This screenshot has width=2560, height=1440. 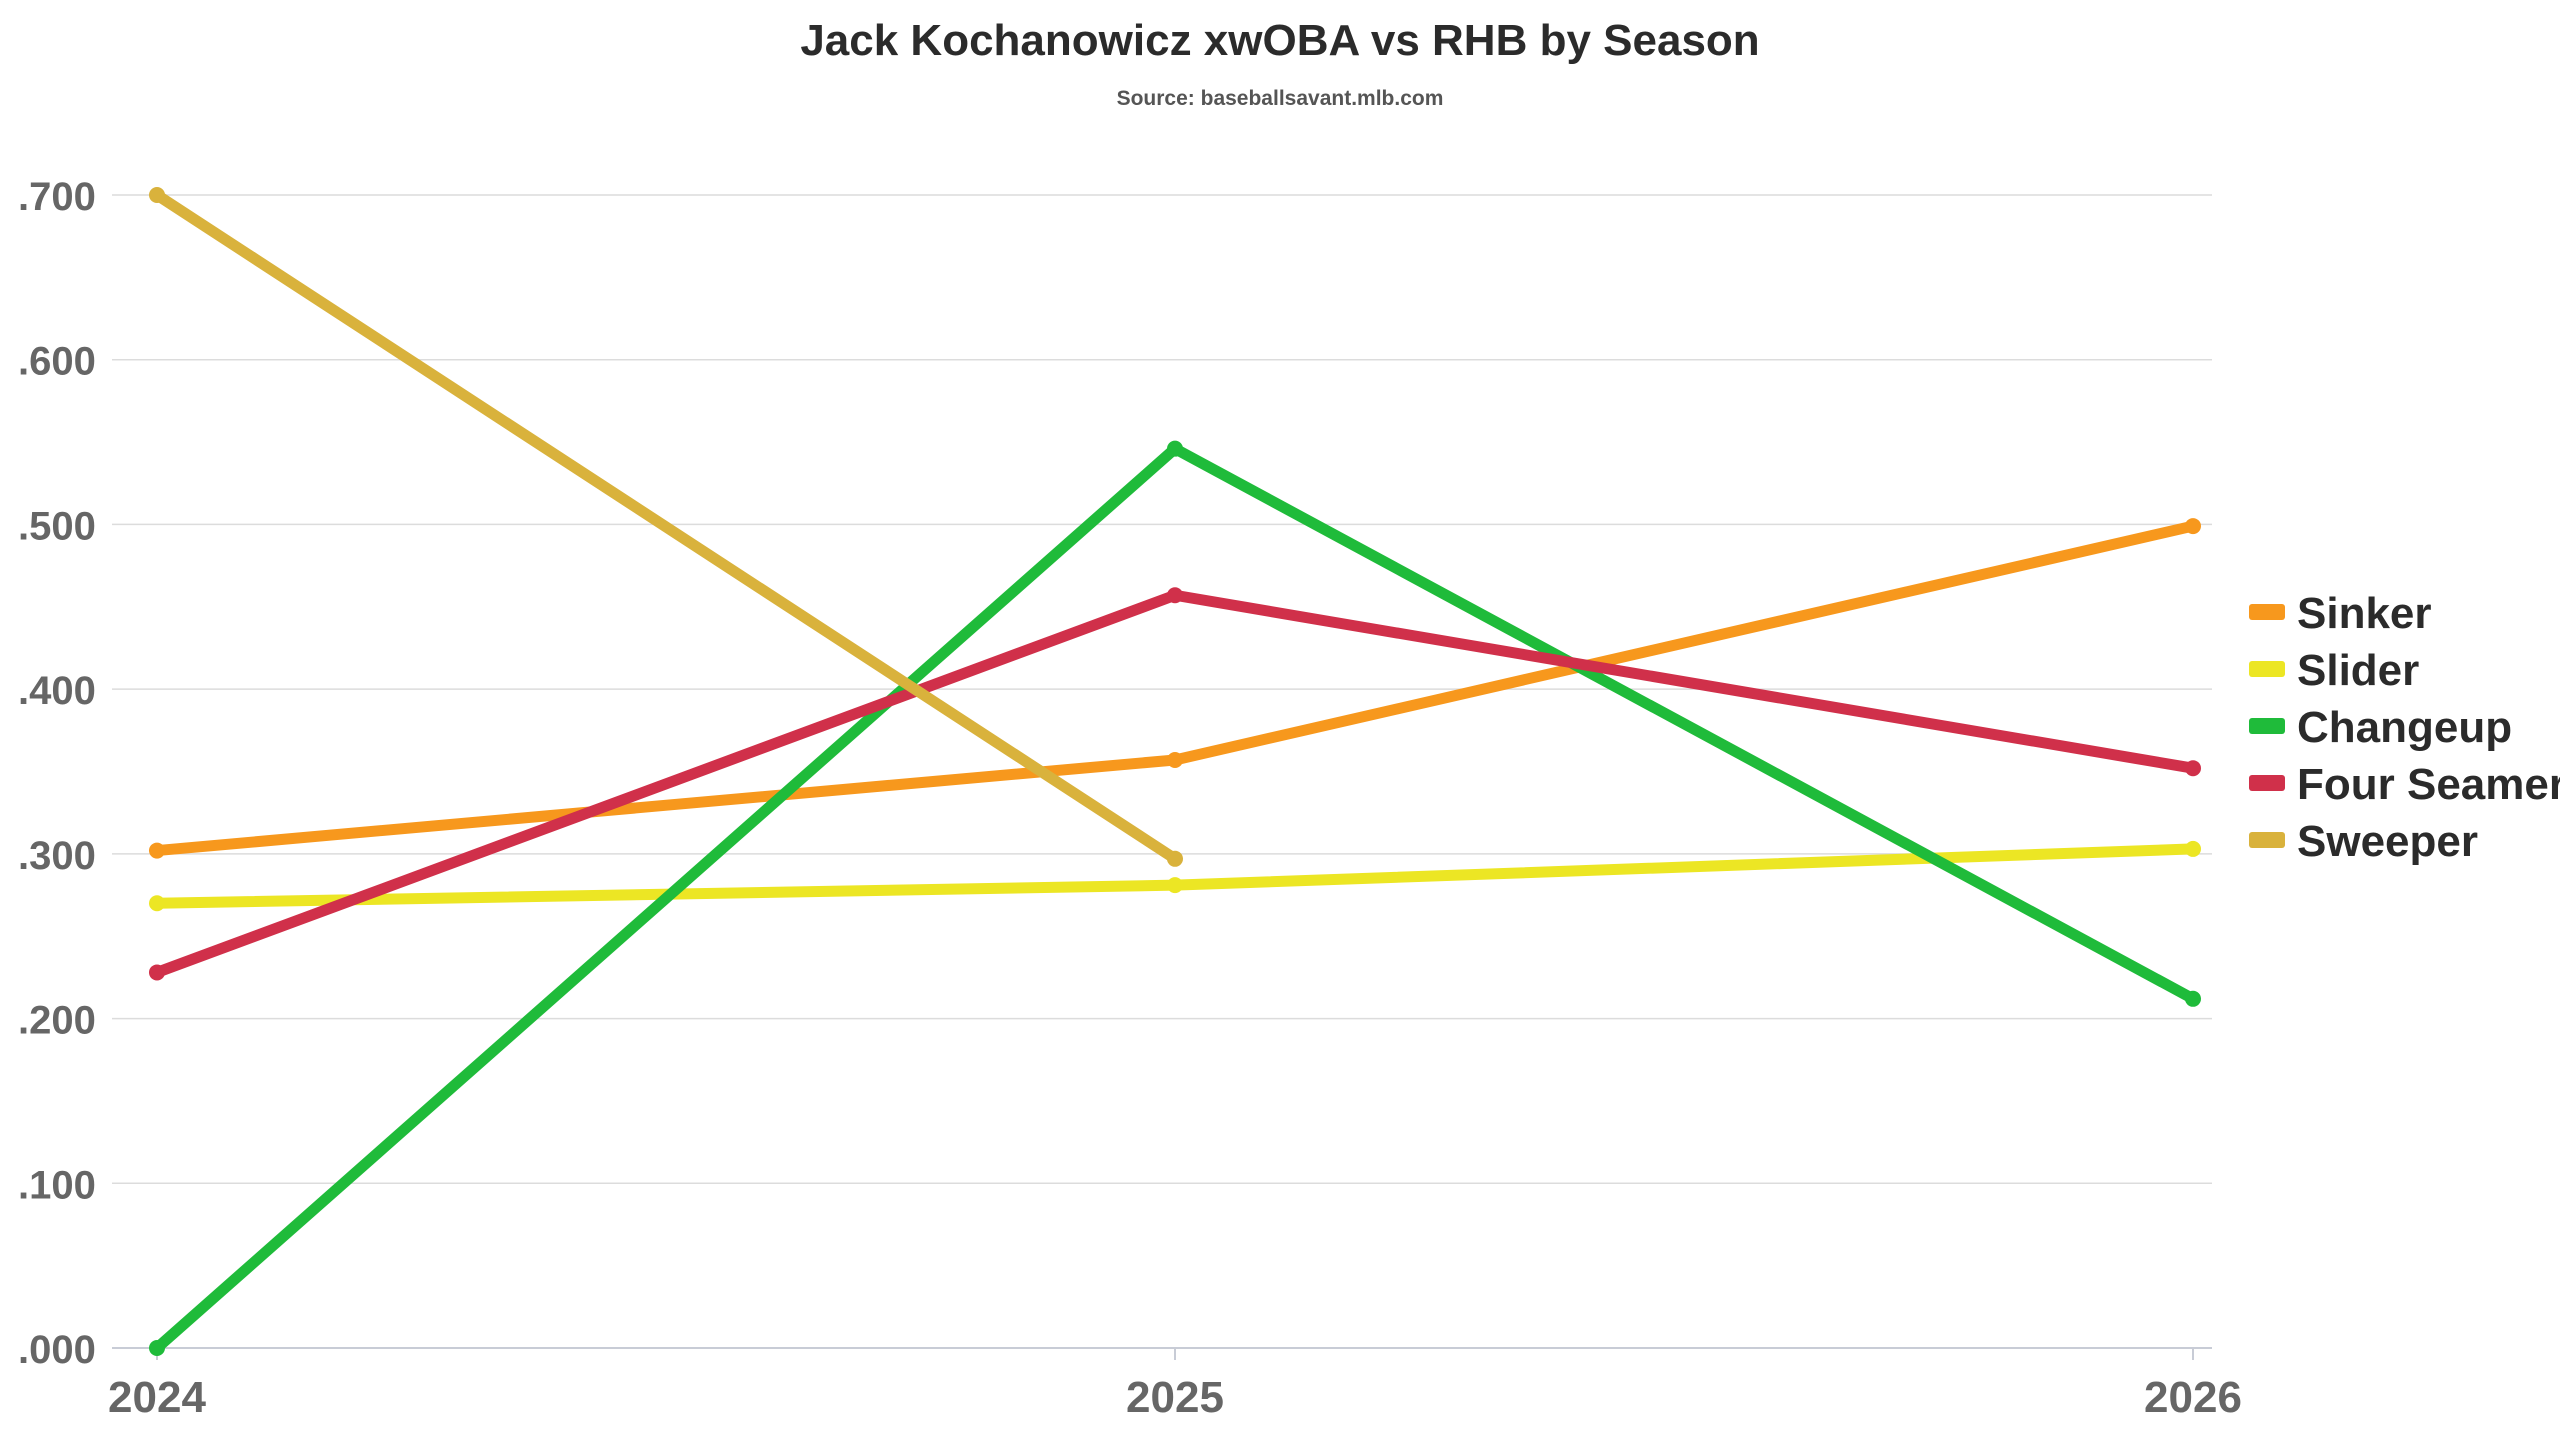 I want to click on y-tick-label: .200, so click(x=57, y=1021).